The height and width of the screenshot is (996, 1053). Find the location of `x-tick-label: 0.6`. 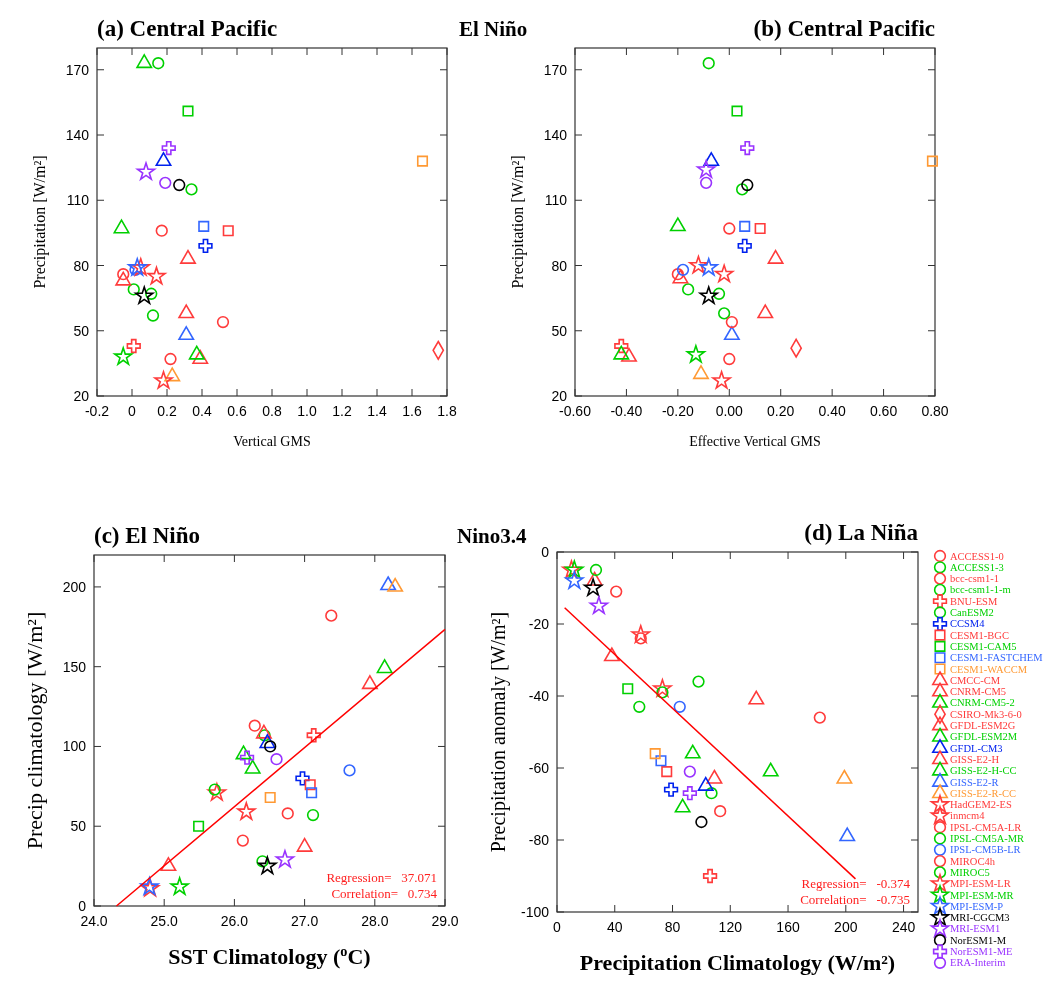

x-tick-label: 0.6 is located at coordinates (237, 411).